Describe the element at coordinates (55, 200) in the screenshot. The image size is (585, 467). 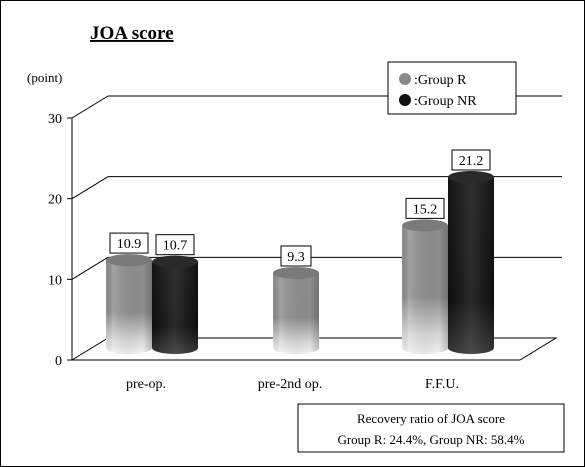
I see `y-tick-label-20: 20` at that location.